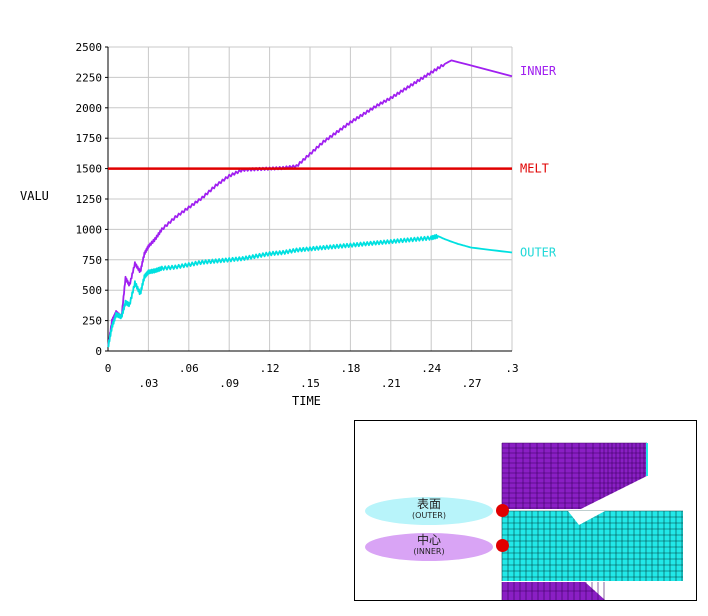 The height and width of the screenshot is (616, 708). Describe the element at coordinates (614, 492) in the screenshot. I see `mesh-upper-cut` at that location.